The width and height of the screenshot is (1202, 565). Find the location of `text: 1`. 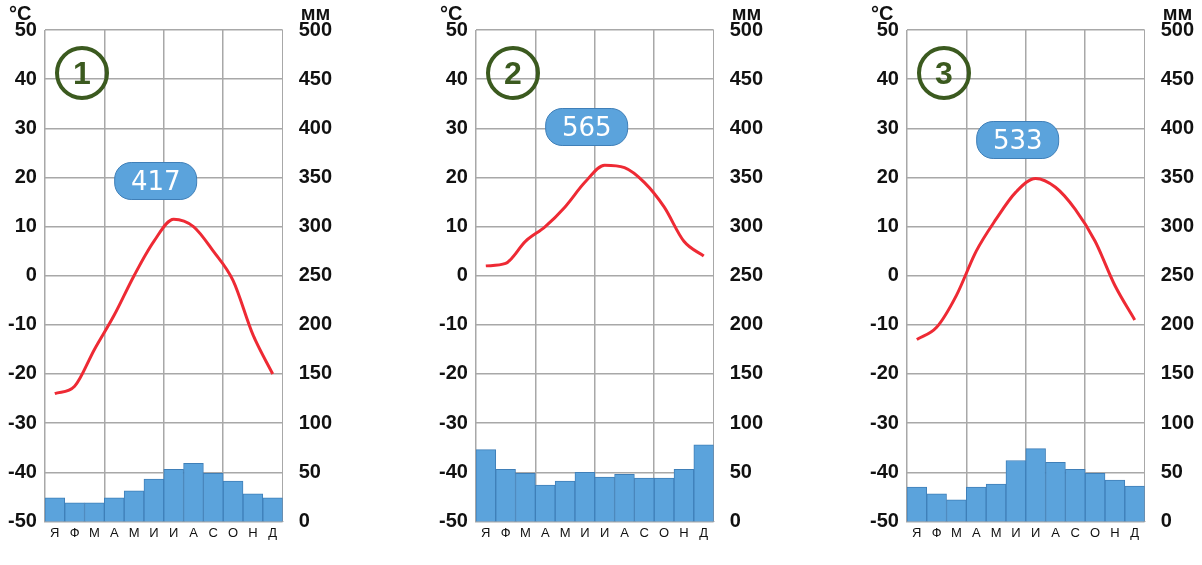

text: 1 is located at coordinates (81, 73).